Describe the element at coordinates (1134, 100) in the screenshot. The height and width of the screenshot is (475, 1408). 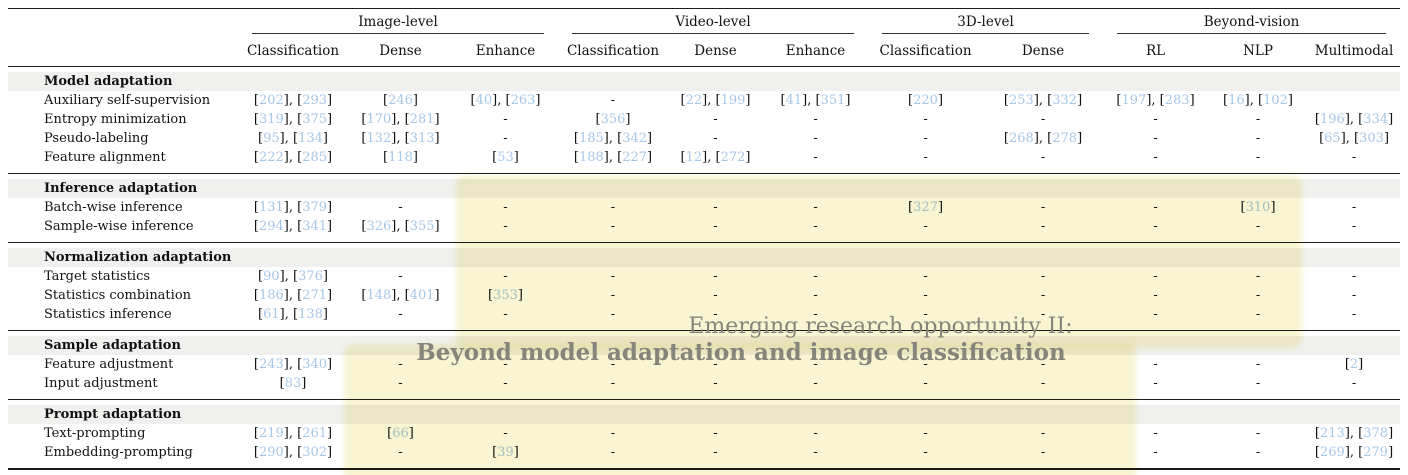
I see `citation-link: 197` at that location.